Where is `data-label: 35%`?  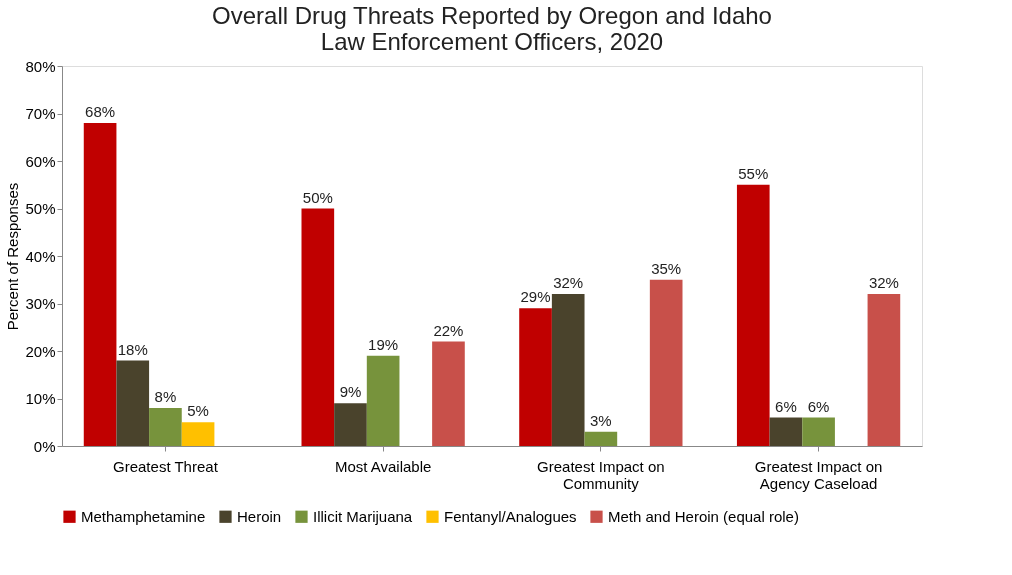
data-label: 35% is located at coordinates (666, 268).